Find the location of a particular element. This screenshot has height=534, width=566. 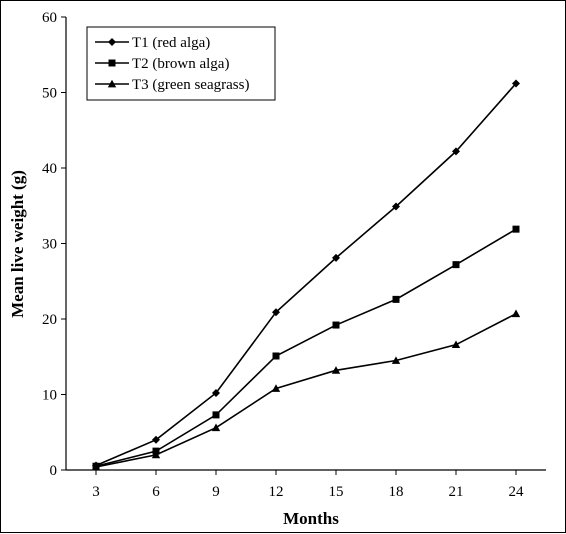

x-tick-label: 12 is located at coordinates (276, 492).